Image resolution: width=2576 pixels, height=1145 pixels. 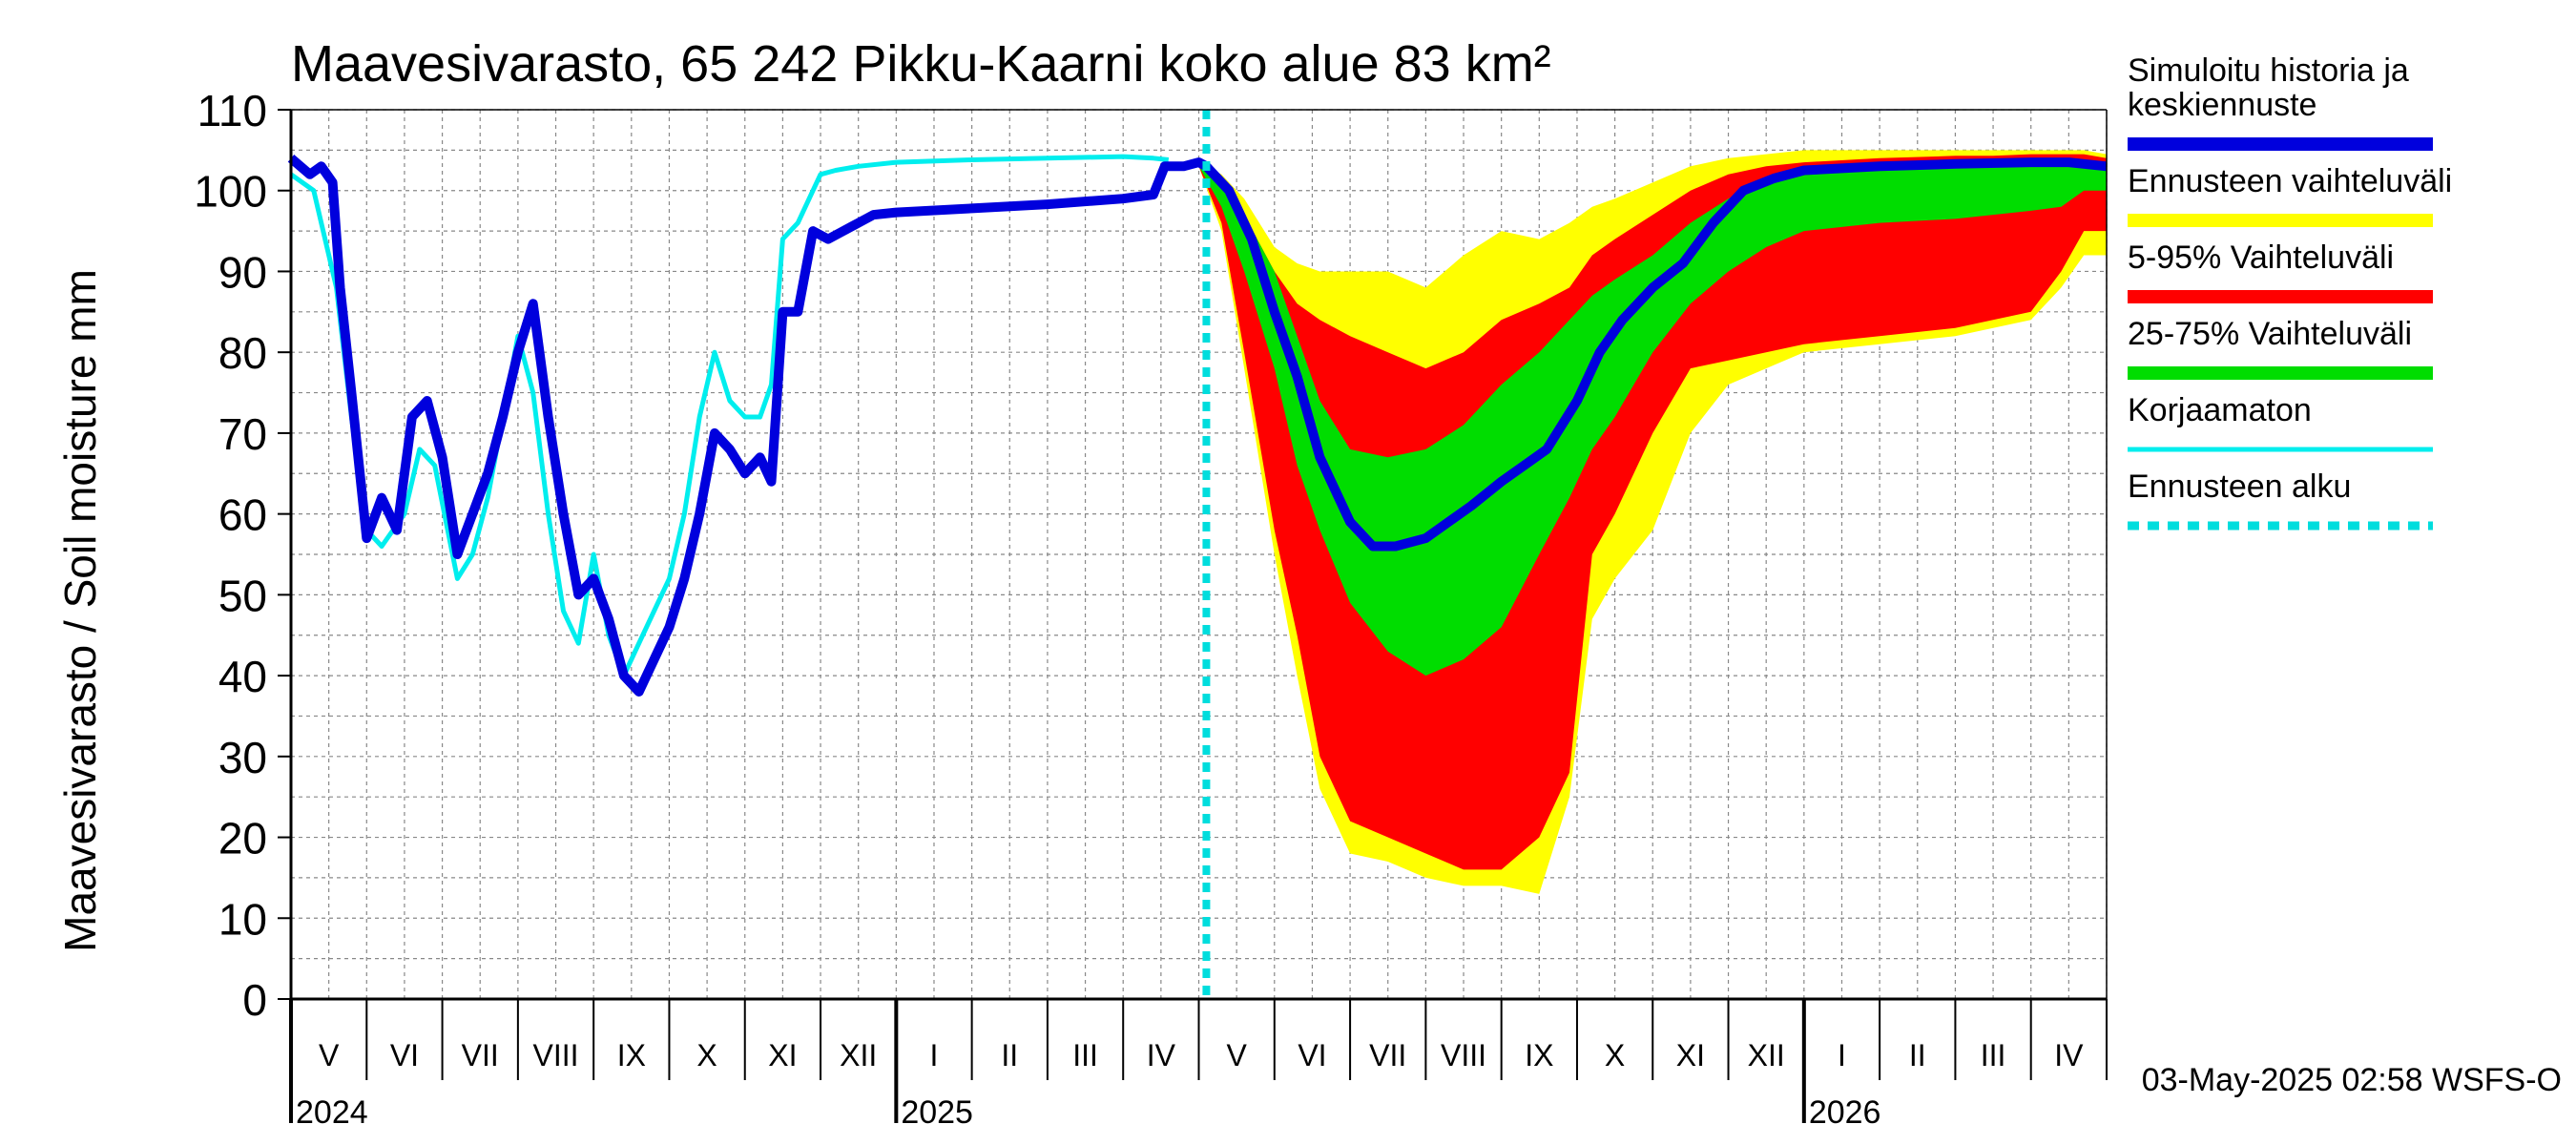 I want to click on y-tick-label: 90, so click(x=242, y=272).